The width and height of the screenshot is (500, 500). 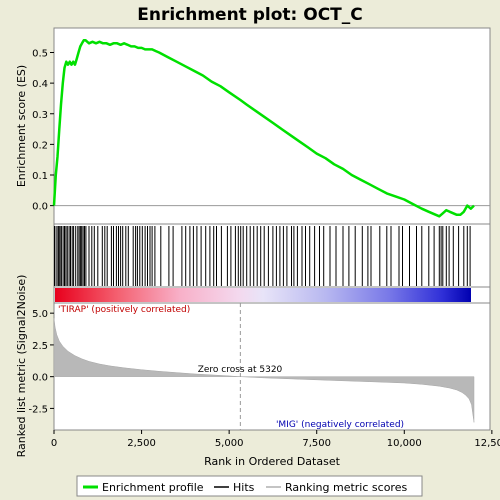 I want to click on x-tick-label: 5,000, so click(x=229, y=443).